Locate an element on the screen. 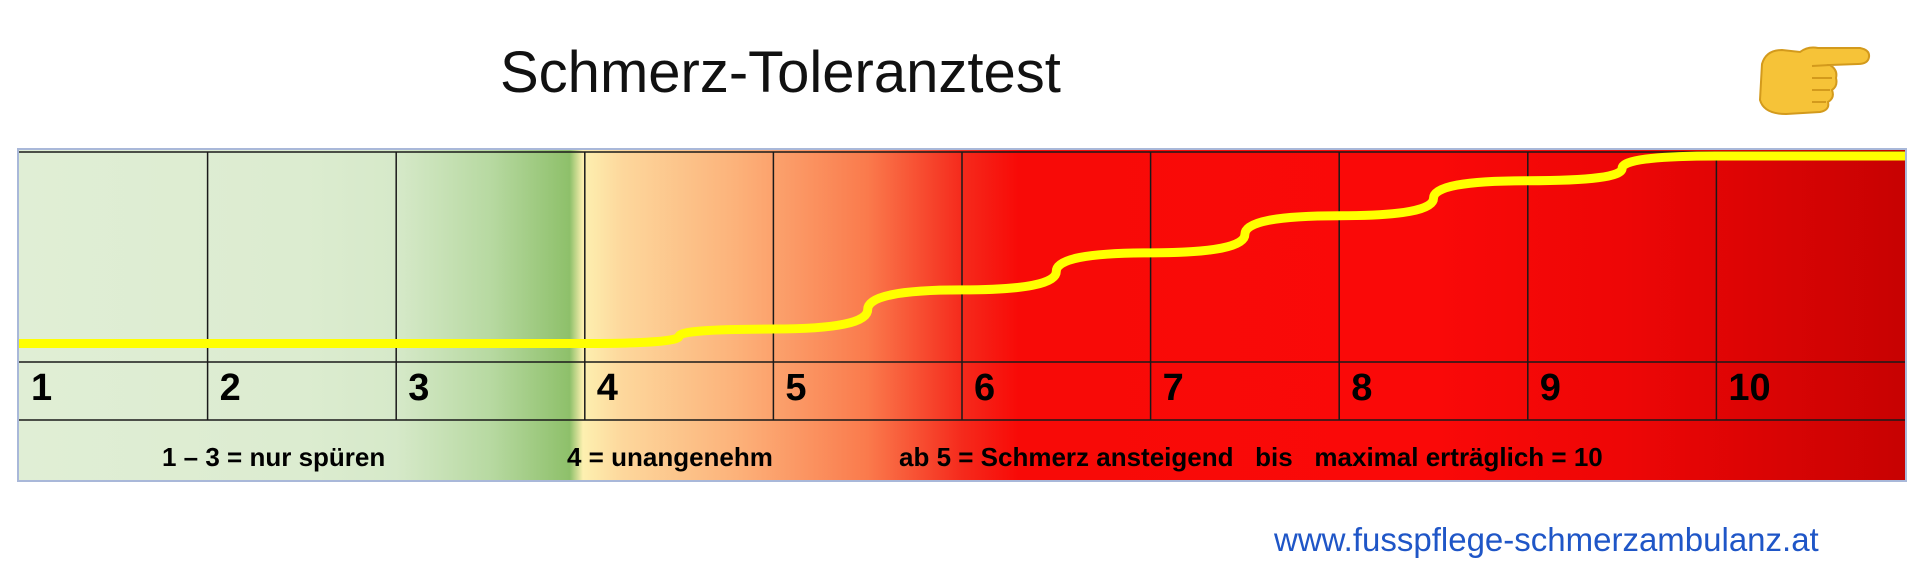 The height and width of the screenshot is (583, 1920). legend-low: 1 – 3 = nur spüren is located at coordinates (274, 457).